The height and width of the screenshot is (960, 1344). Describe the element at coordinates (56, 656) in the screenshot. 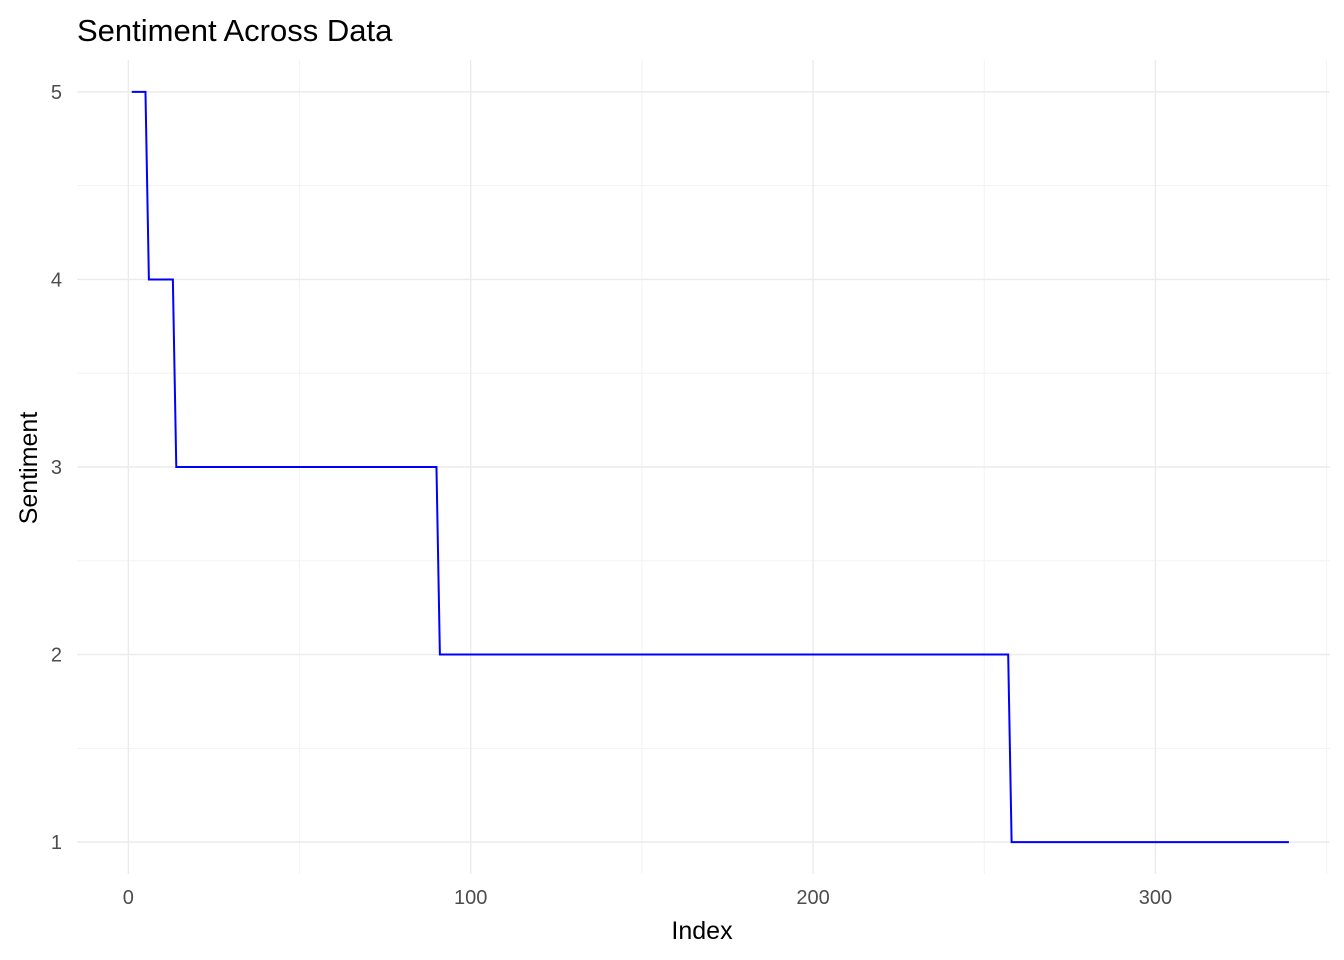

I see `y-tick-label: 2` at that location.